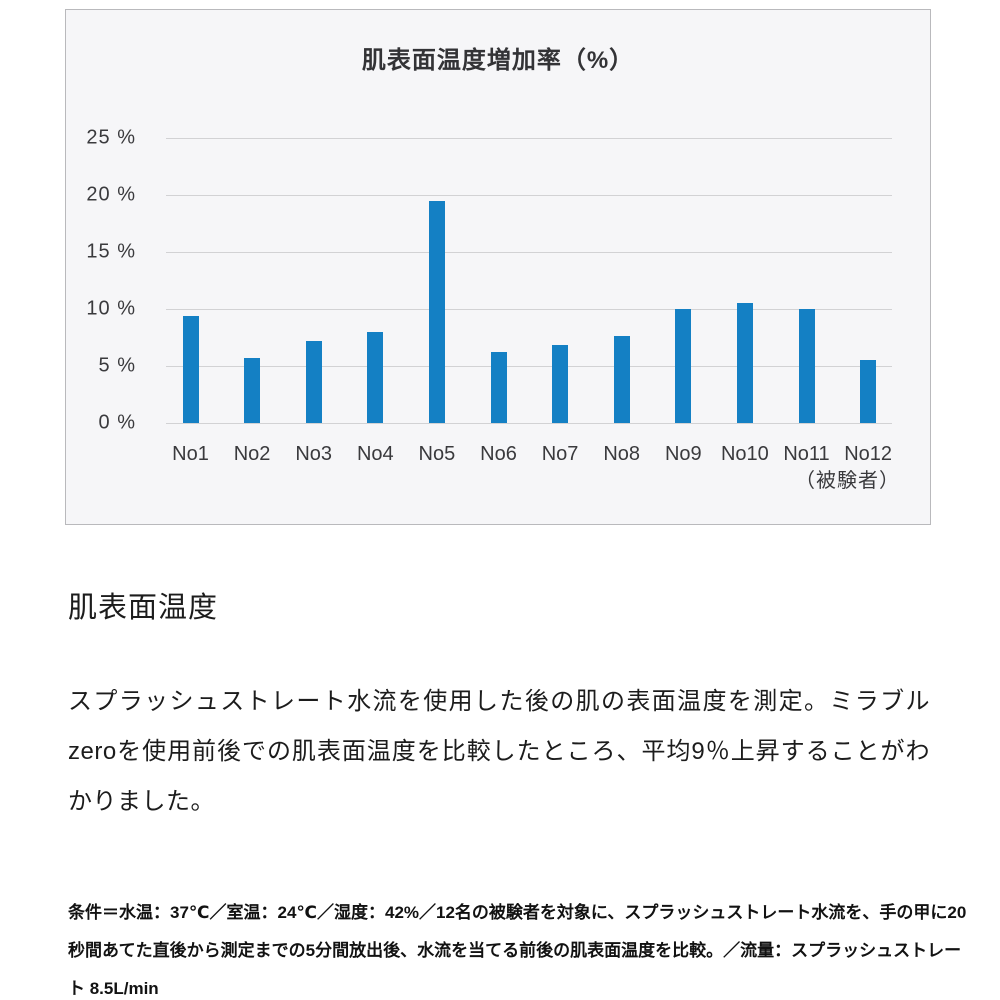 The image size is (1000, 1000). What do you see at coordinates (529, 456) in the screenshot?
I see `x-axis-labels: No1 No2 No3 No4 No5 No6 No7 No8 No9 No10 No11 No12` at bounding box center [529, 456].